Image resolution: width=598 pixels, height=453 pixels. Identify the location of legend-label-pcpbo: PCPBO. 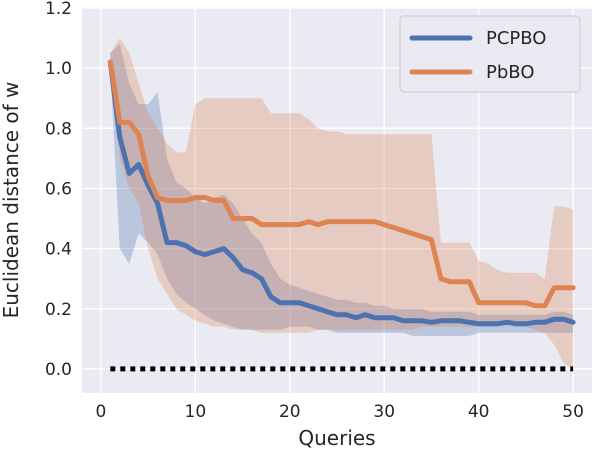
(516, 38).